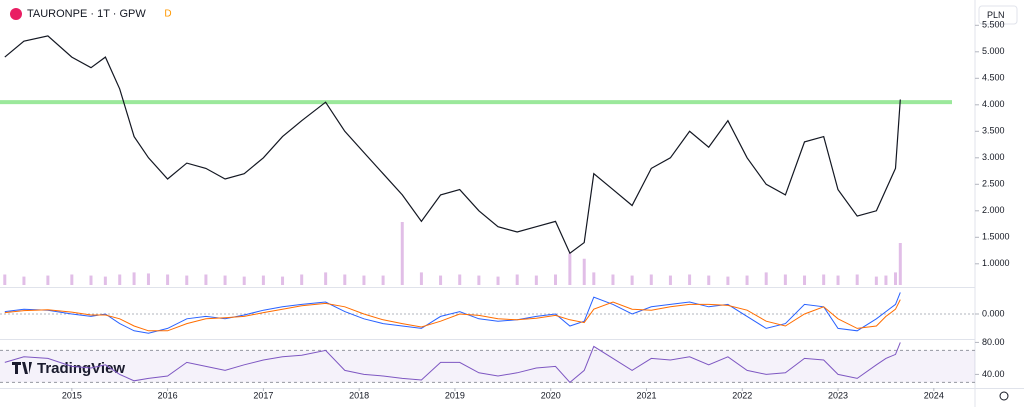  I want to click on x-tick-label: 2018, so click(359, 395).